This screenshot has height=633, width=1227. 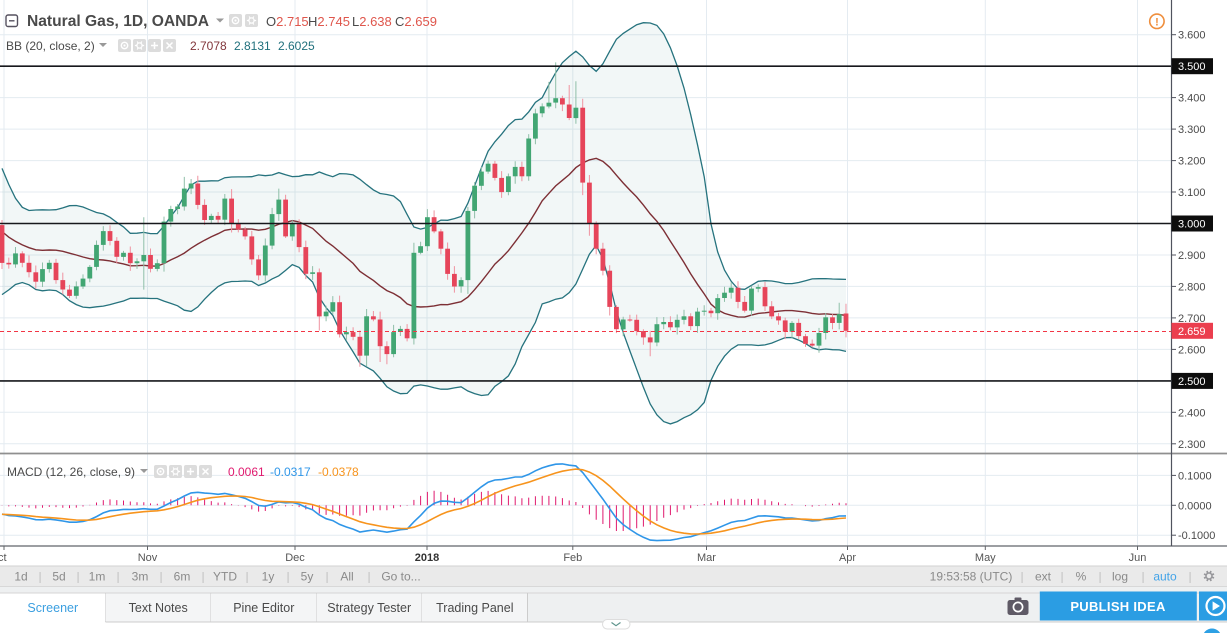 I want to click on svg-text: 0.0061, so click(x=246, y=472).